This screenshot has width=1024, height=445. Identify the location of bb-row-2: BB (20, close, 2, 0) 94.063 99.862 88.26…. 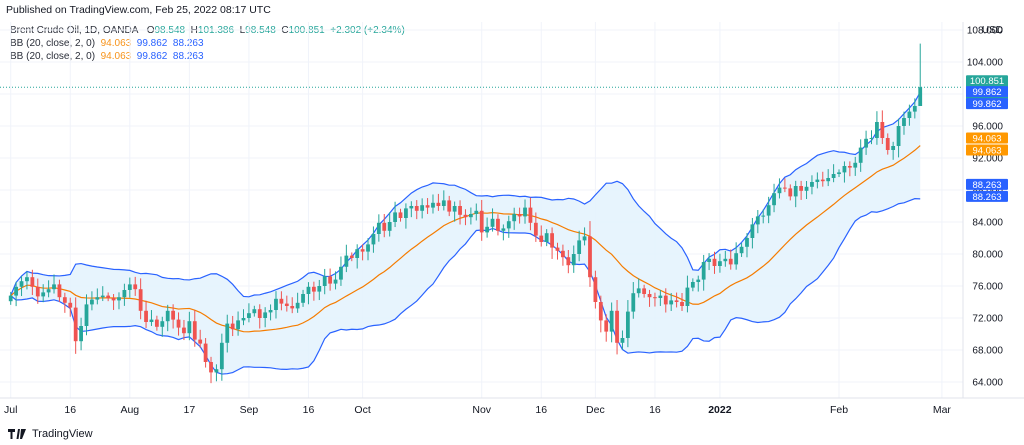
(207, 56).